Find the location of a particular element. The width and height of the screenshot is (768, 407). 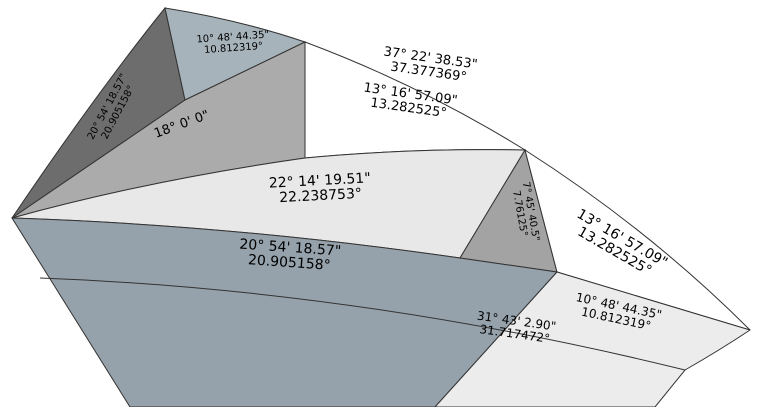

region-lower-right is located at coordinates (593, 339).